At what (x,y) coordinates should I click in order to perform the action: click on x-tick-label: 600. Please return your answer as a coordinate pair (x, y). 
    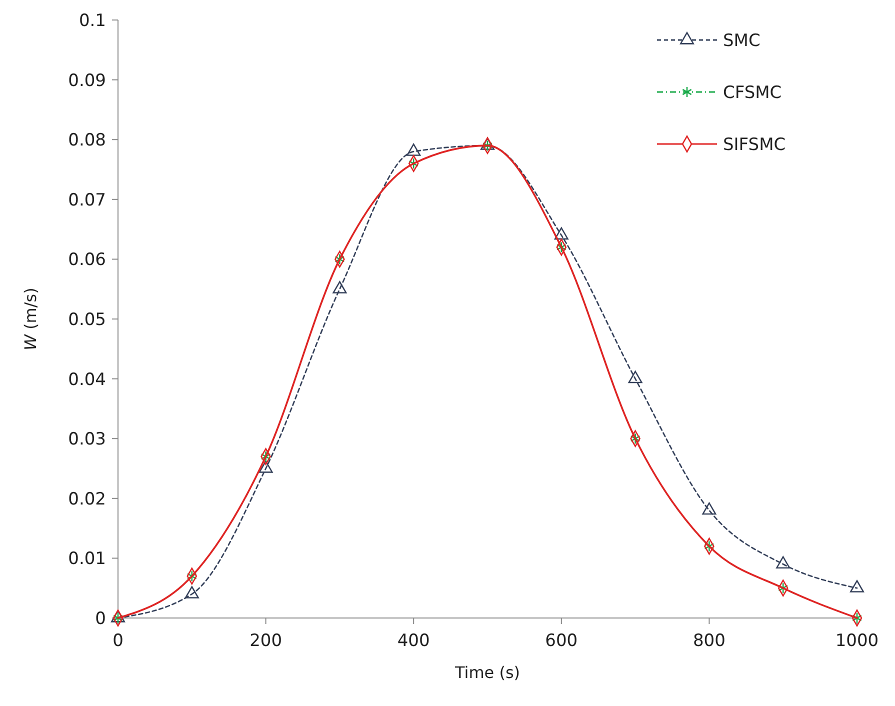
    Looking at the image, I should click on (561, 641).